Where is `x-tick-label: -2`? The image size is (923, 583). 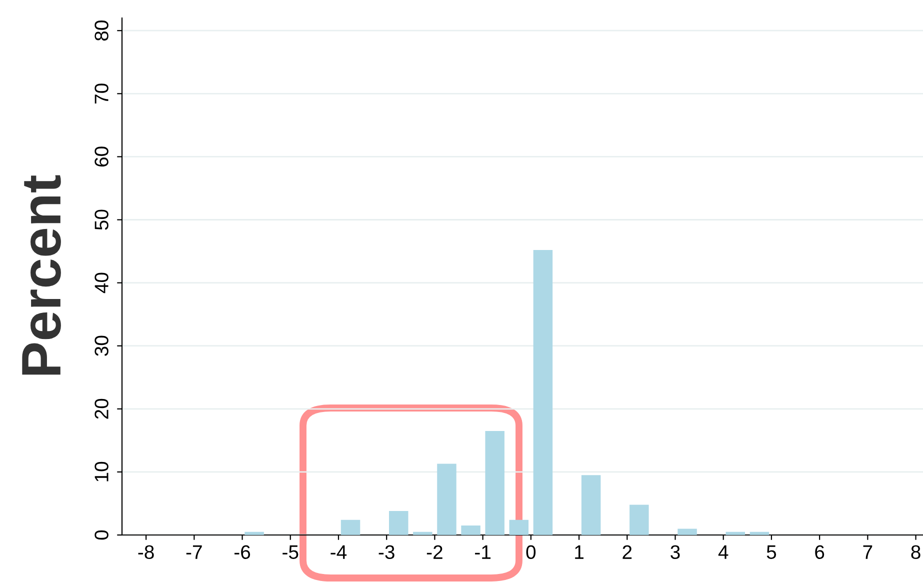 x-tick-label: -2 is located at coordinates (434, 552).